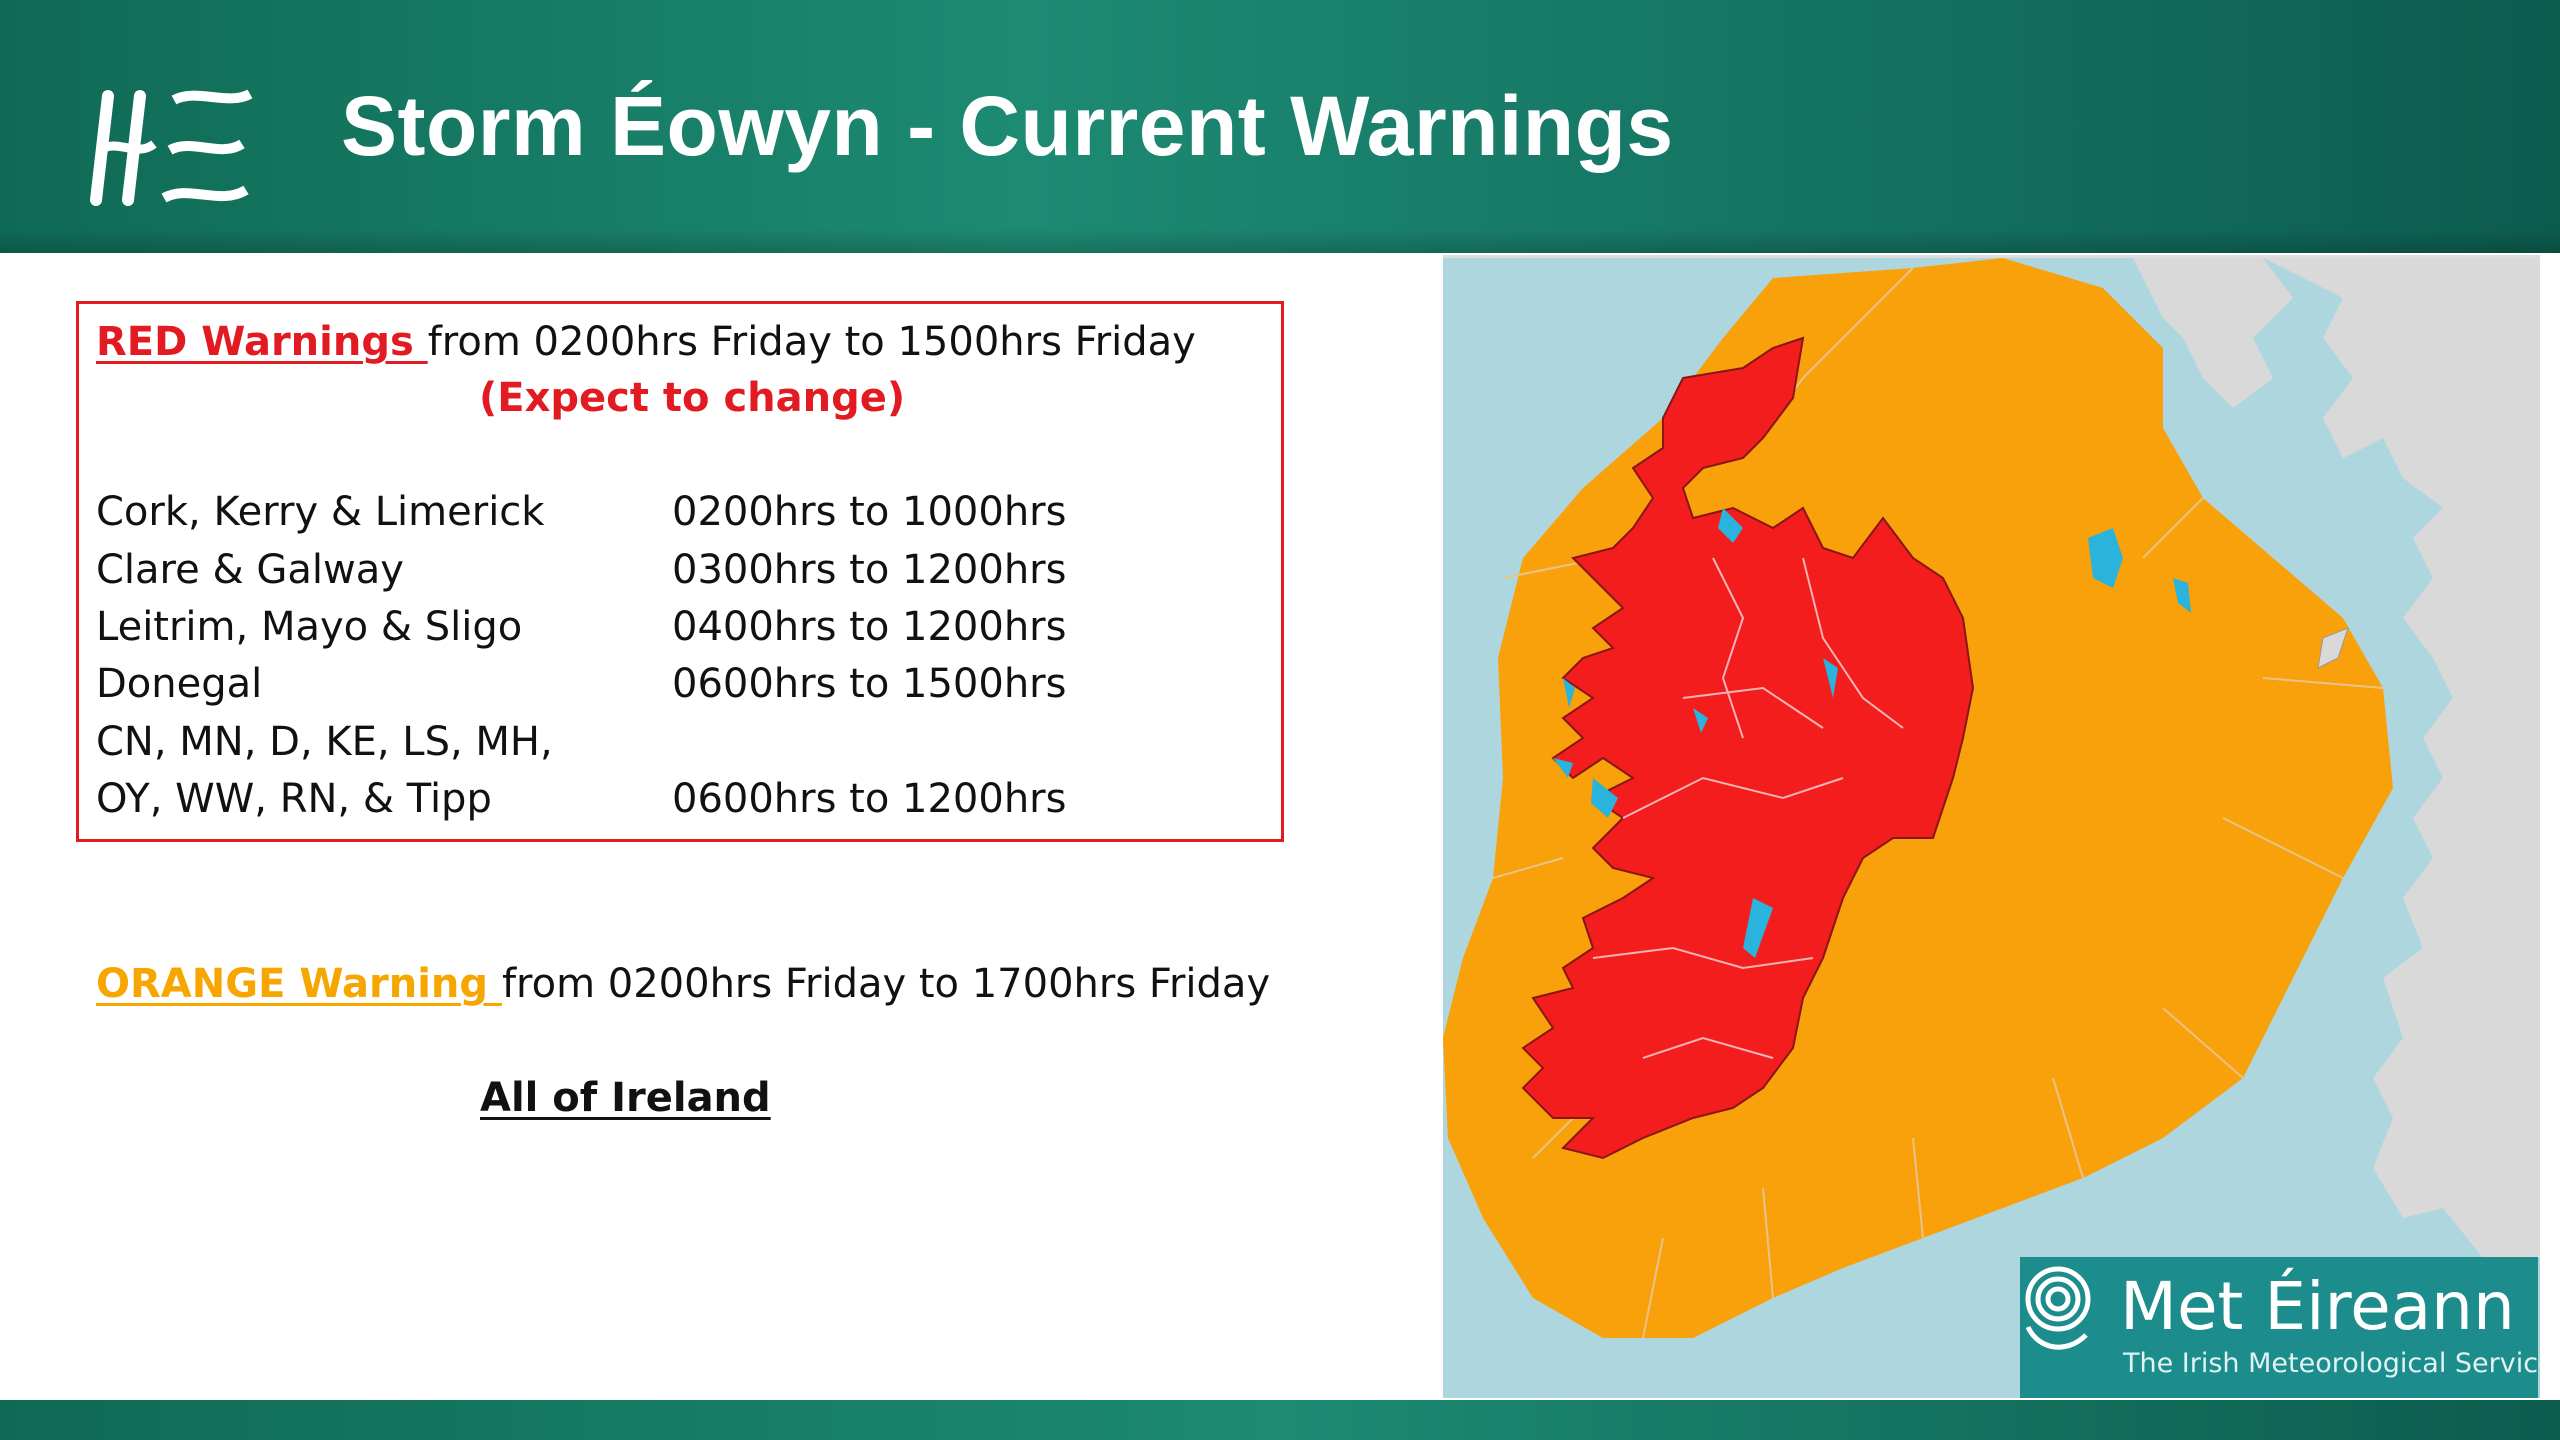  What do you see at coordinates (179, 684) in the screenshot?
I see `red-row-areas: Donegal` at bounding box center [179, 684].